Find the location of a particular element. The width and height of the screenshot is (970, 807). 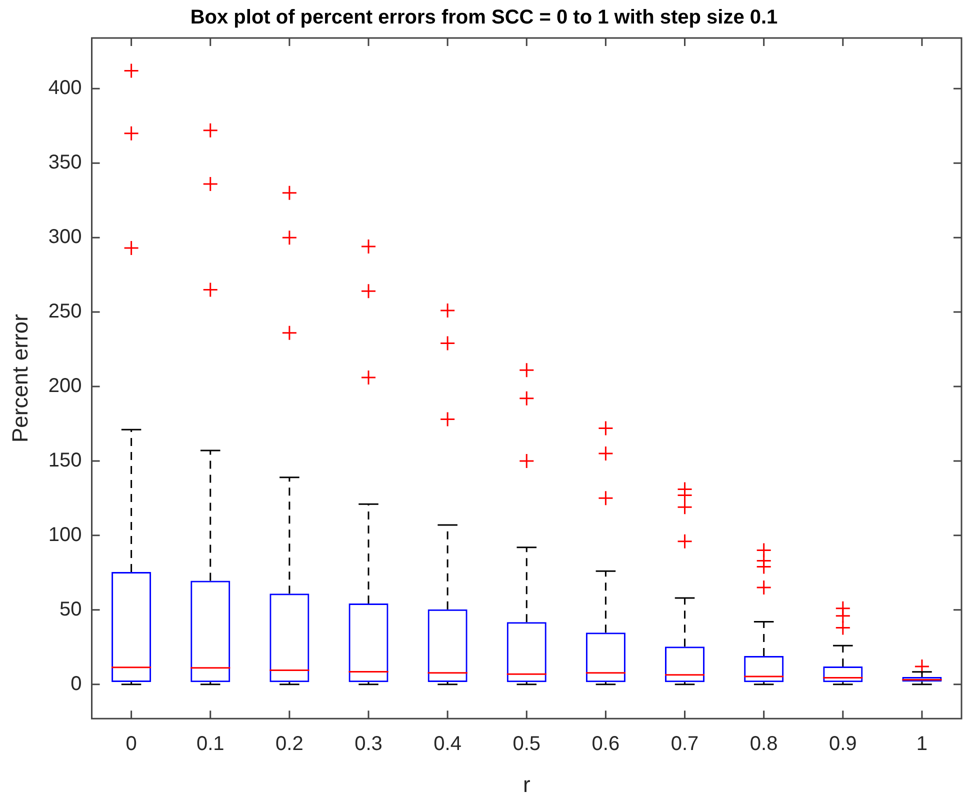

y-tick-label: 0 is located at coordinates (76, 683).